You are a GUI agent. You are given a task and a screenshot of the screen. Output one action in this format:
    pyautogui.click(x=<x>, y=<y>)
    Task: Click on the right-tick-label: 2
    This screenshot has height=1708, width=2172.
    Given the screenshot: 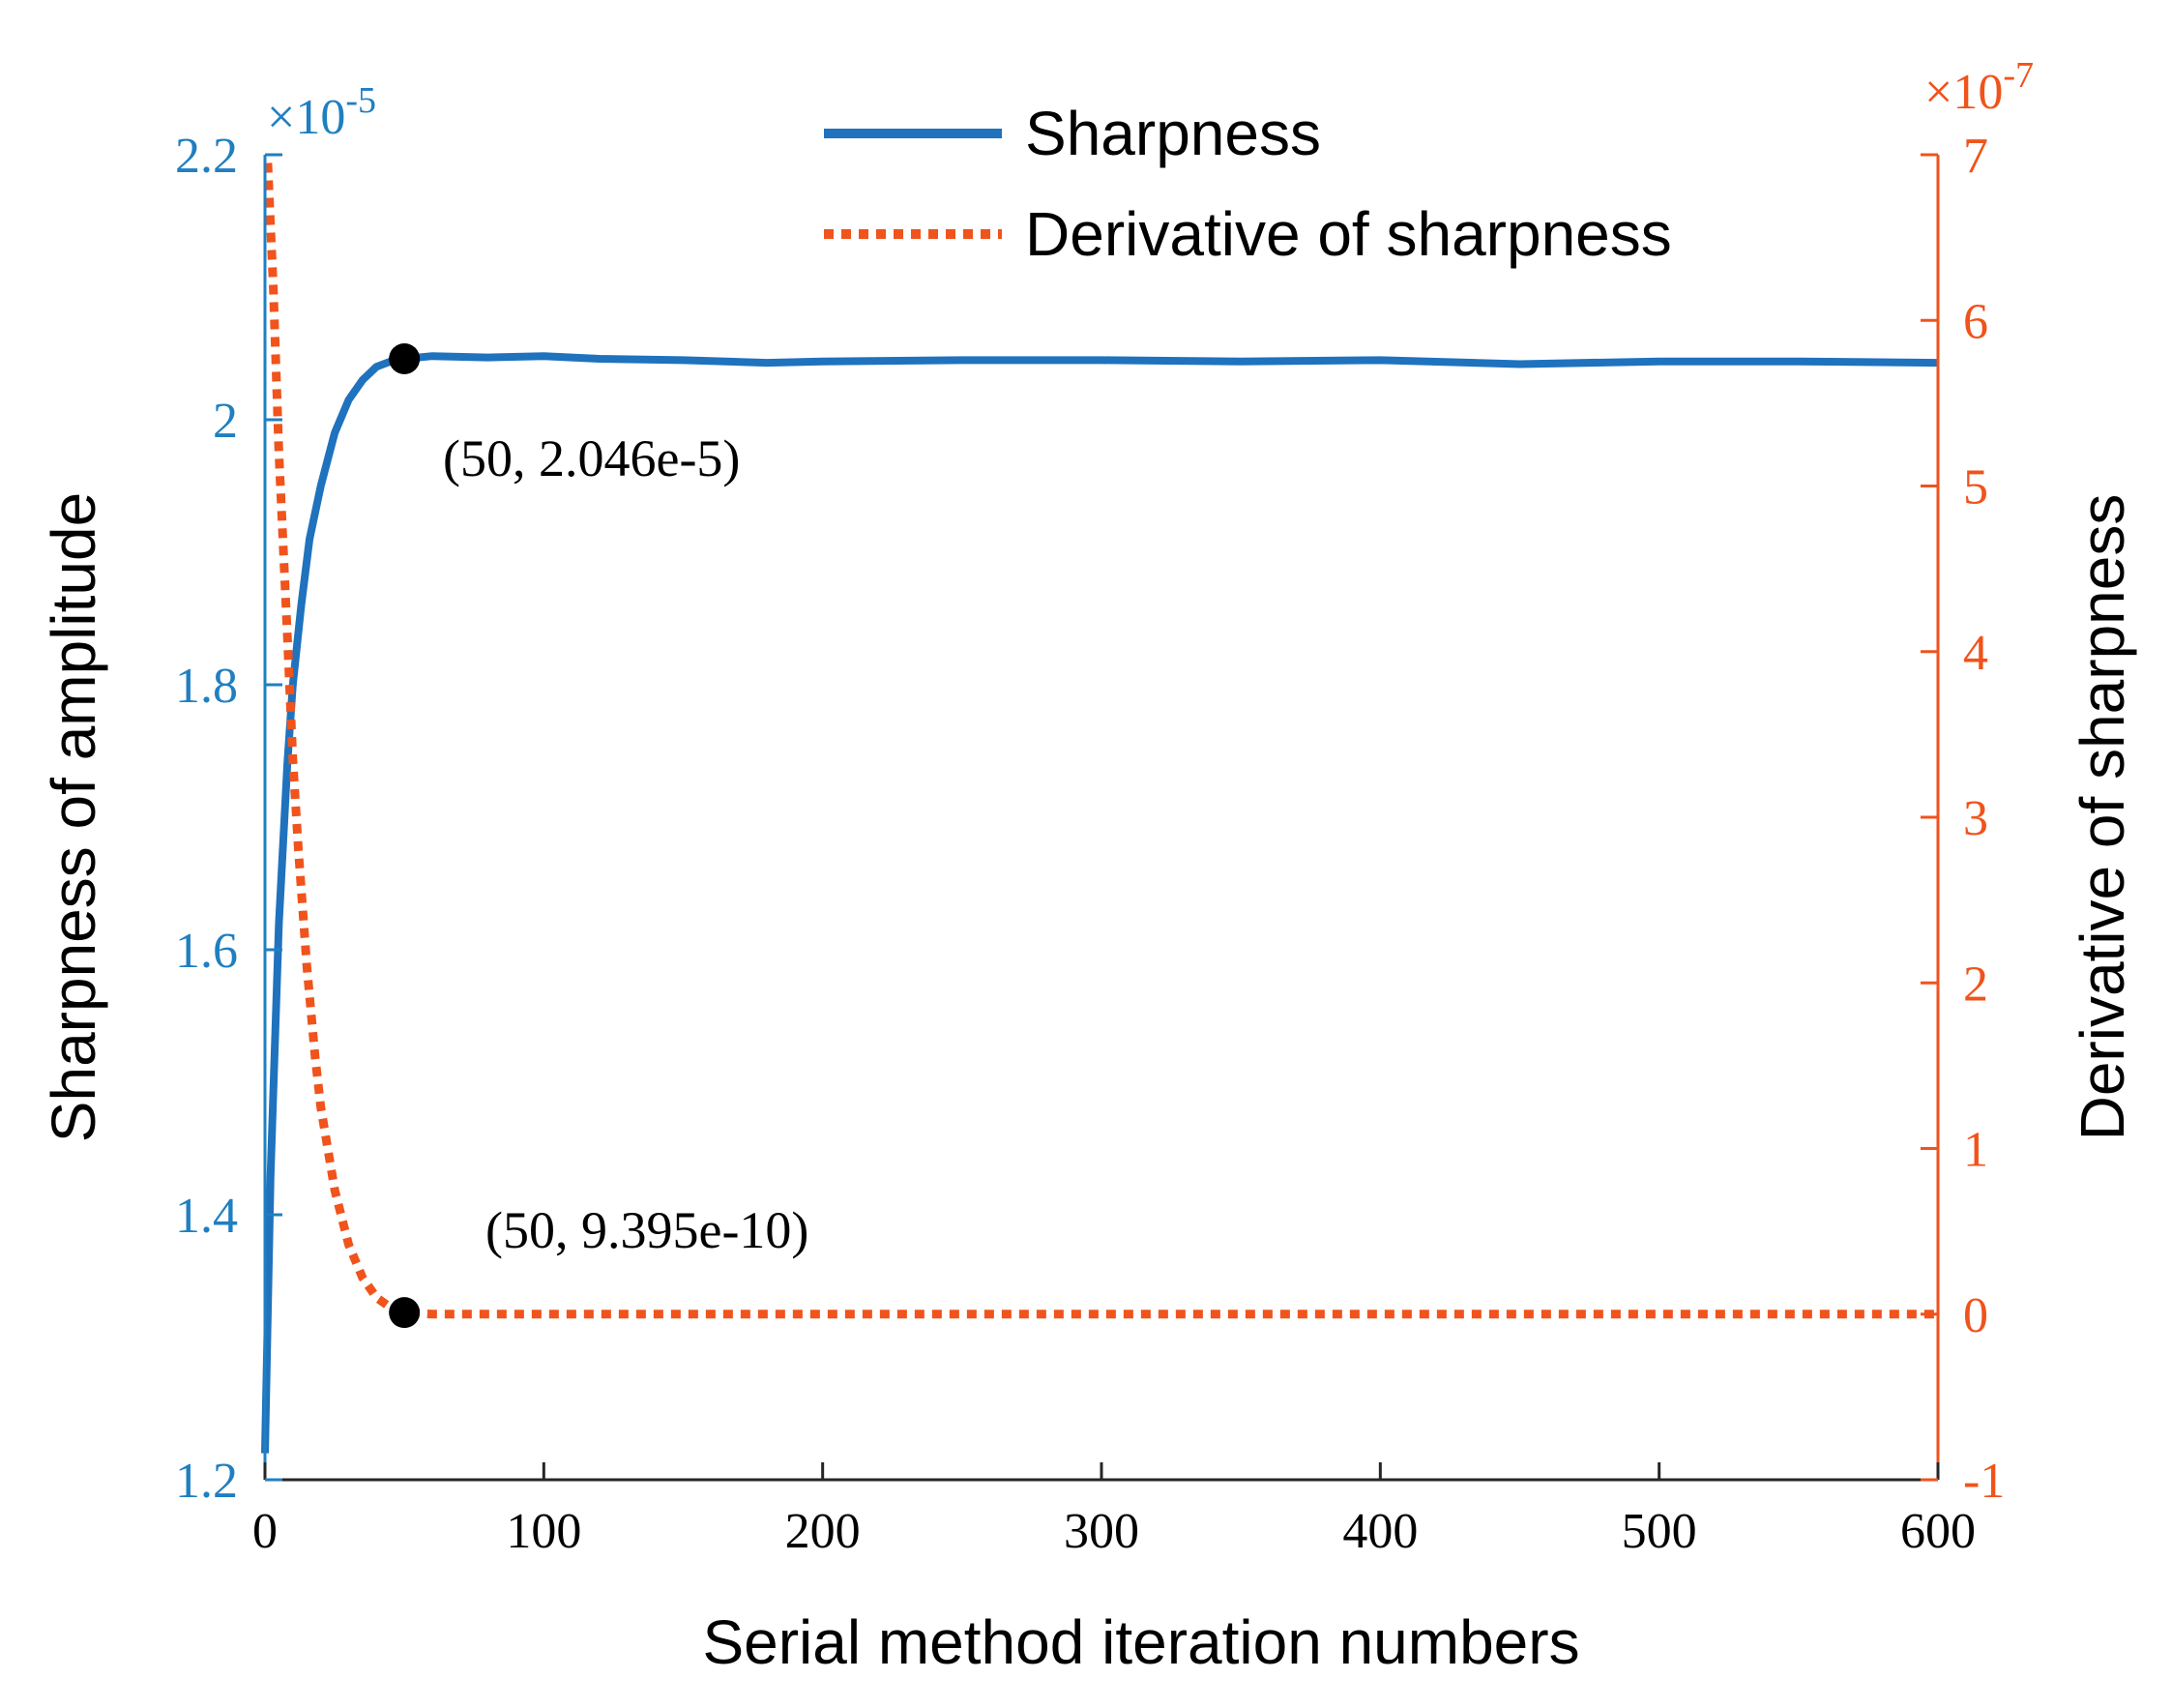 What is the action you would take?
    pyautogui.click(x=1975, y=984)
    